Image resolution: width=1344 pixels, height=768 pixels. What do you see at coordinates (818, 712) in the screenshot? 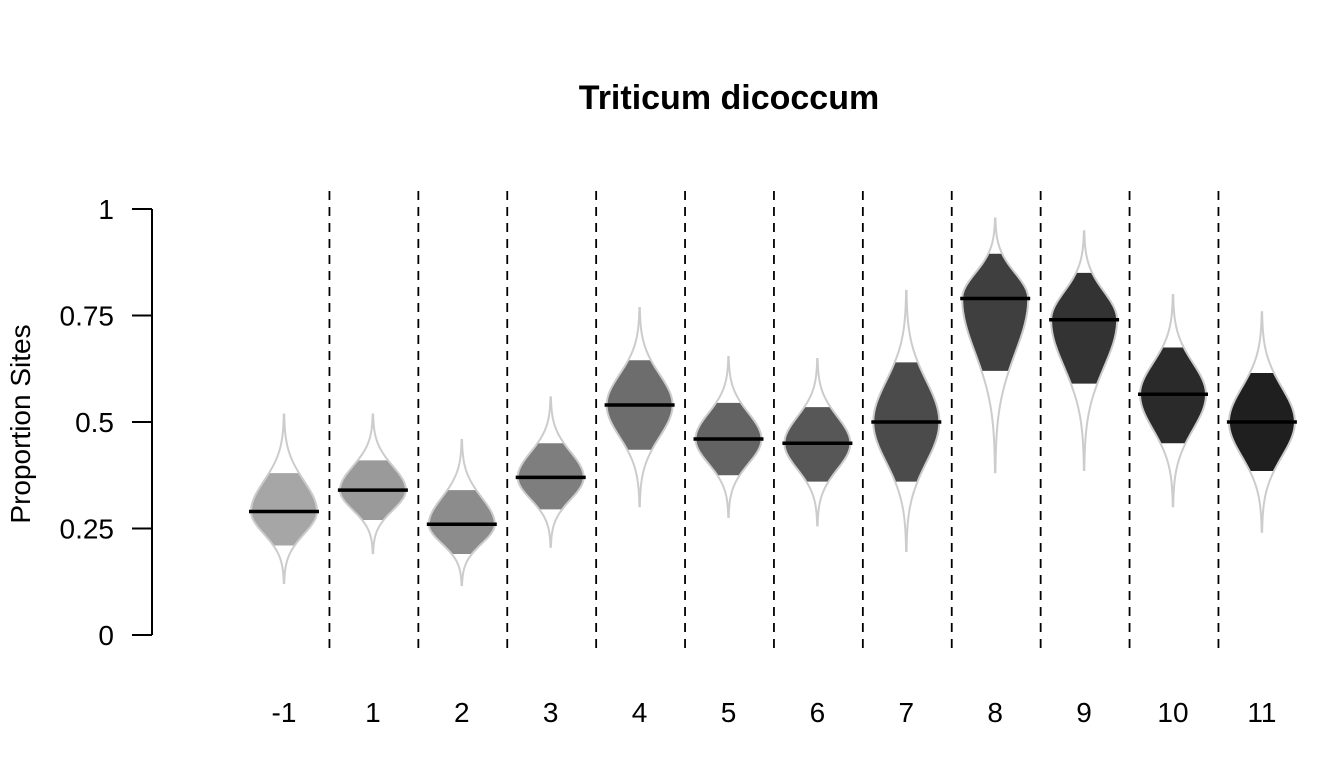
I see `x-tick-label: 6` at bounding box center [818, 712].